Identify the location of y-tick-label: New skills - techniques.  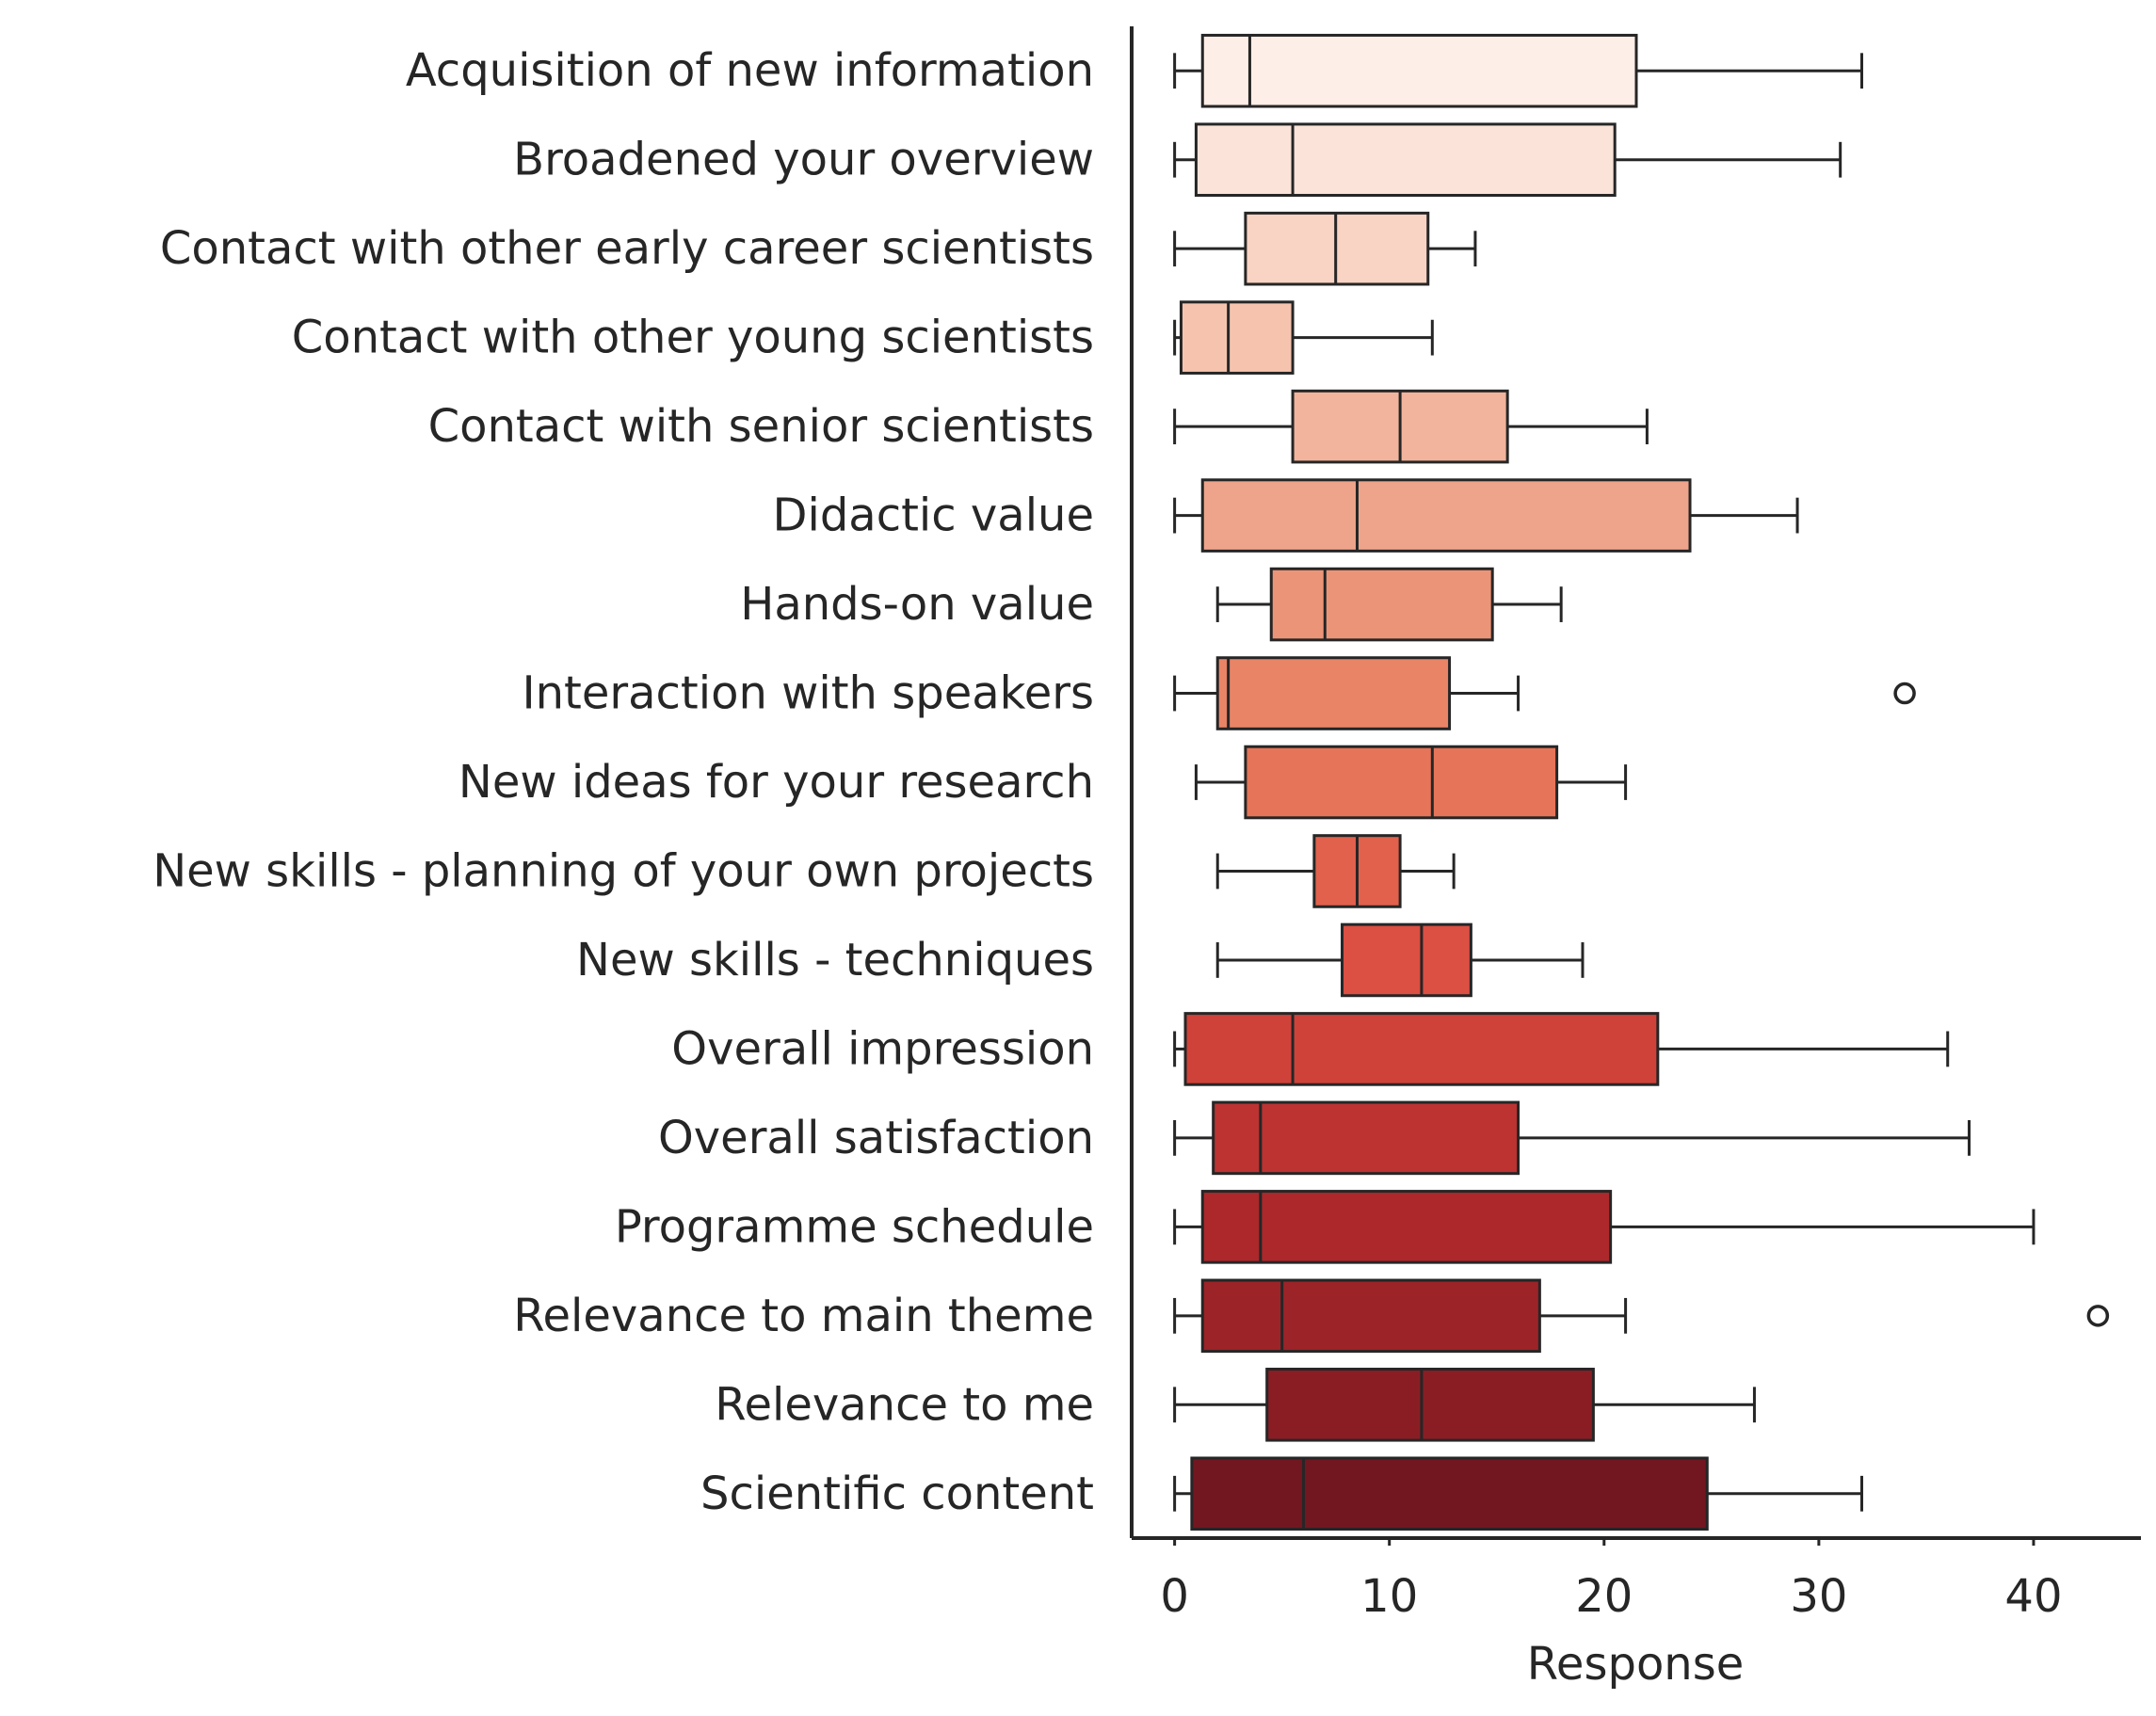
(835, 960).